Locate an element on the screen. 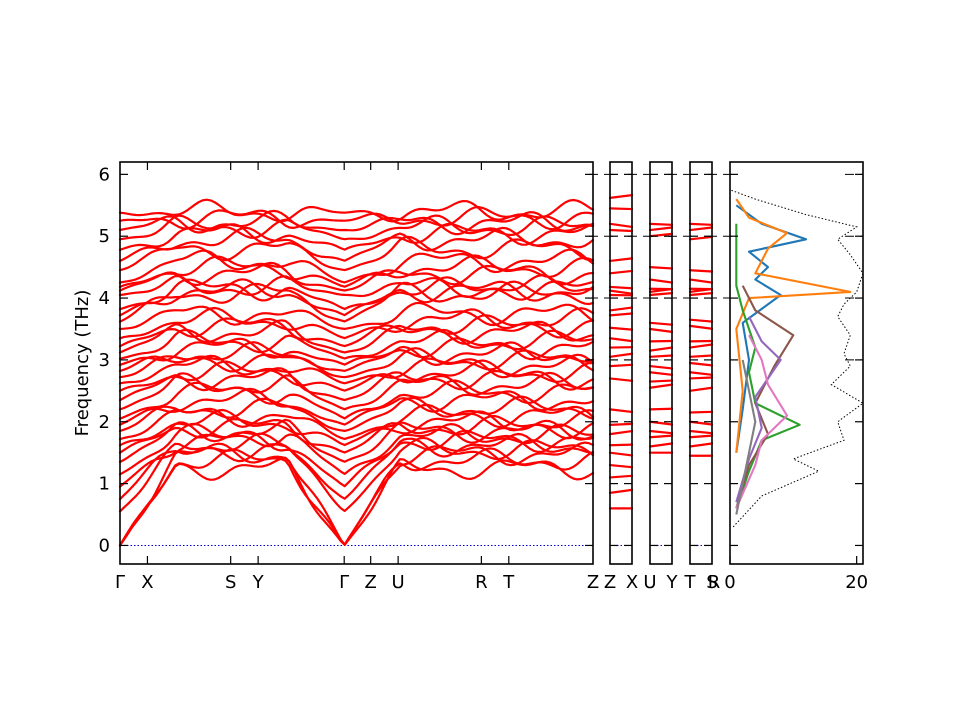 The width and height of the screenshot is (960, 720). x-tick-label-ts: S is located at coordinates (711, 582).